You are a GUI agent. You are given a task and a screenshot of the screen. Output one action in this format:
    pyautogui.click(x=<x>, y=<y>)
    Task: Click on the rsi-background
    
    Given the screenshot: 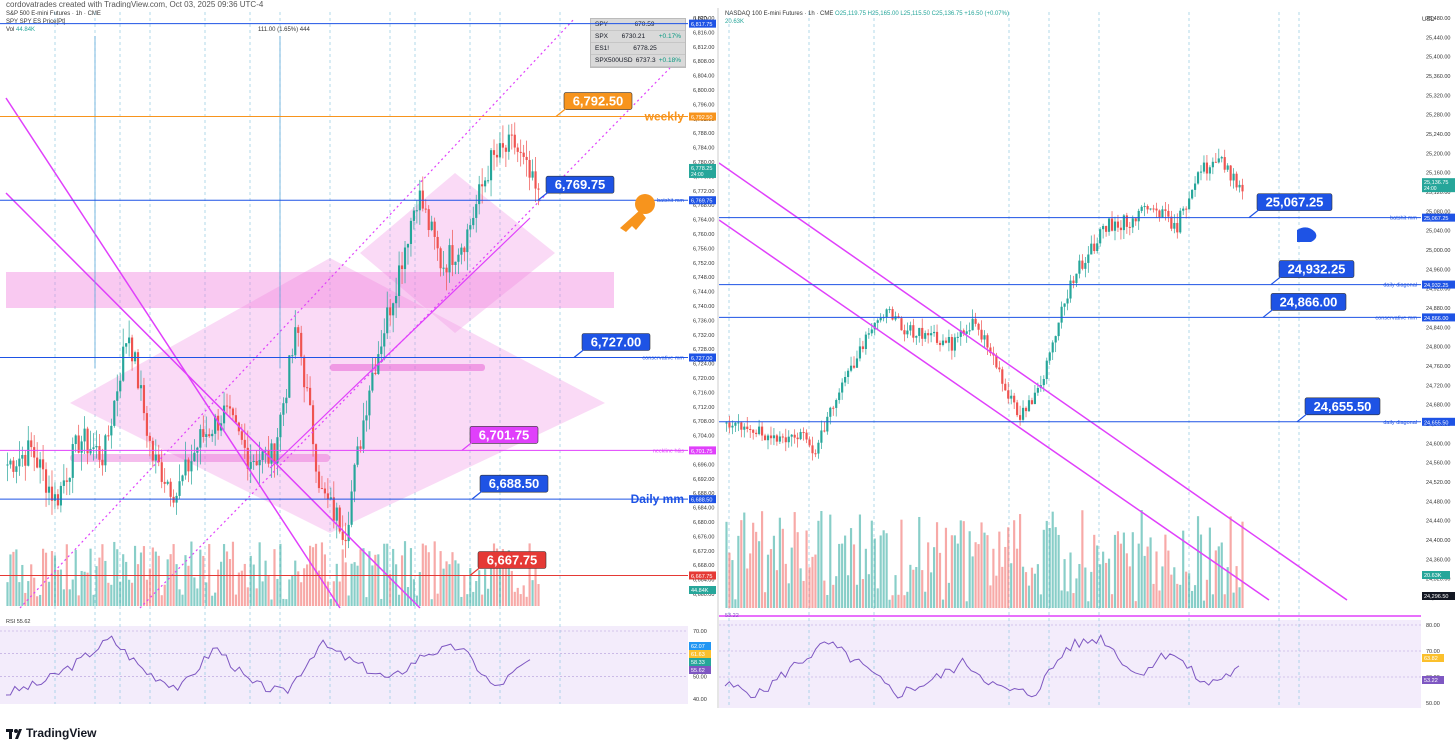 What is the action you would take?
    pyautogui.click(x=344, y=665)
    